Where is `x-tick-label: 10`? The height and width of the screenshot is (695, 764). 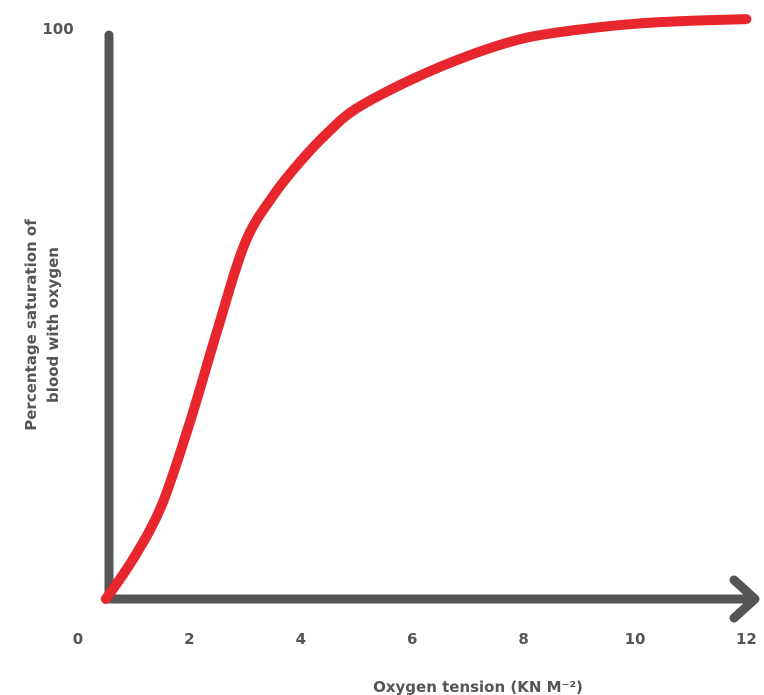
x-tick-label: 10 is located at coordinates (635, 639).